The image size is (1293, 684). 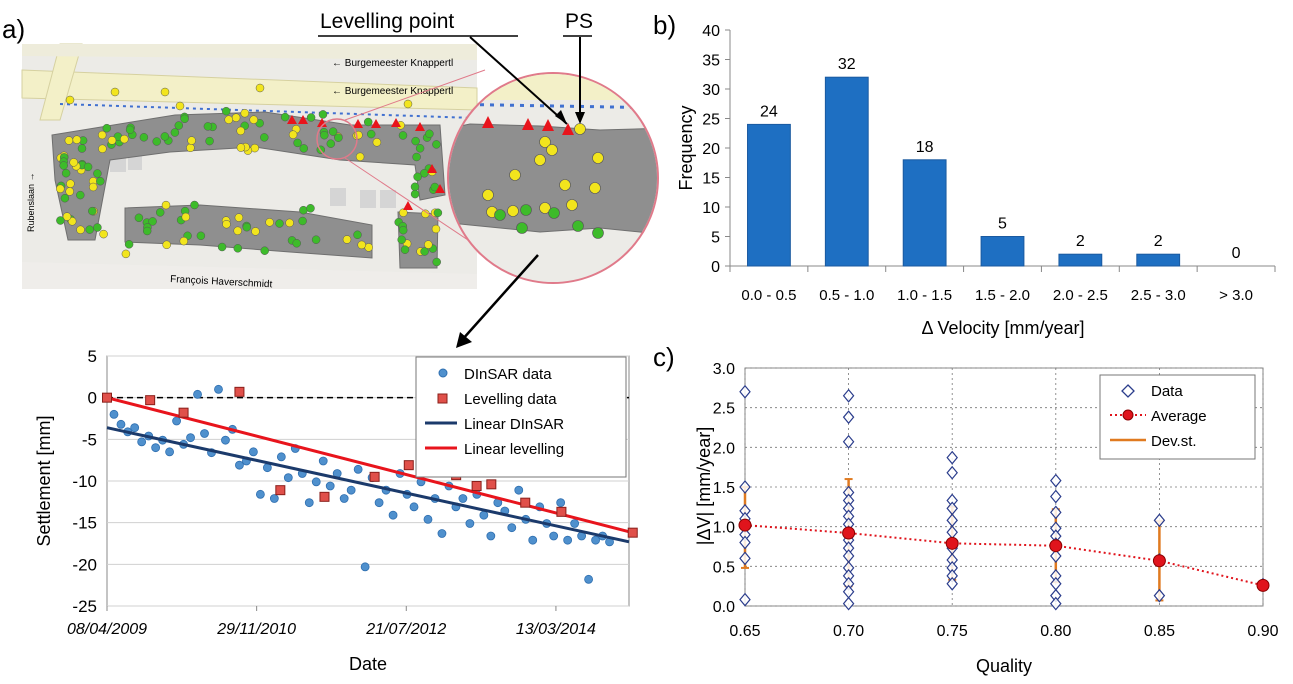 I want to click on histogram-value-label: 2, so click(x=1158, y=241).